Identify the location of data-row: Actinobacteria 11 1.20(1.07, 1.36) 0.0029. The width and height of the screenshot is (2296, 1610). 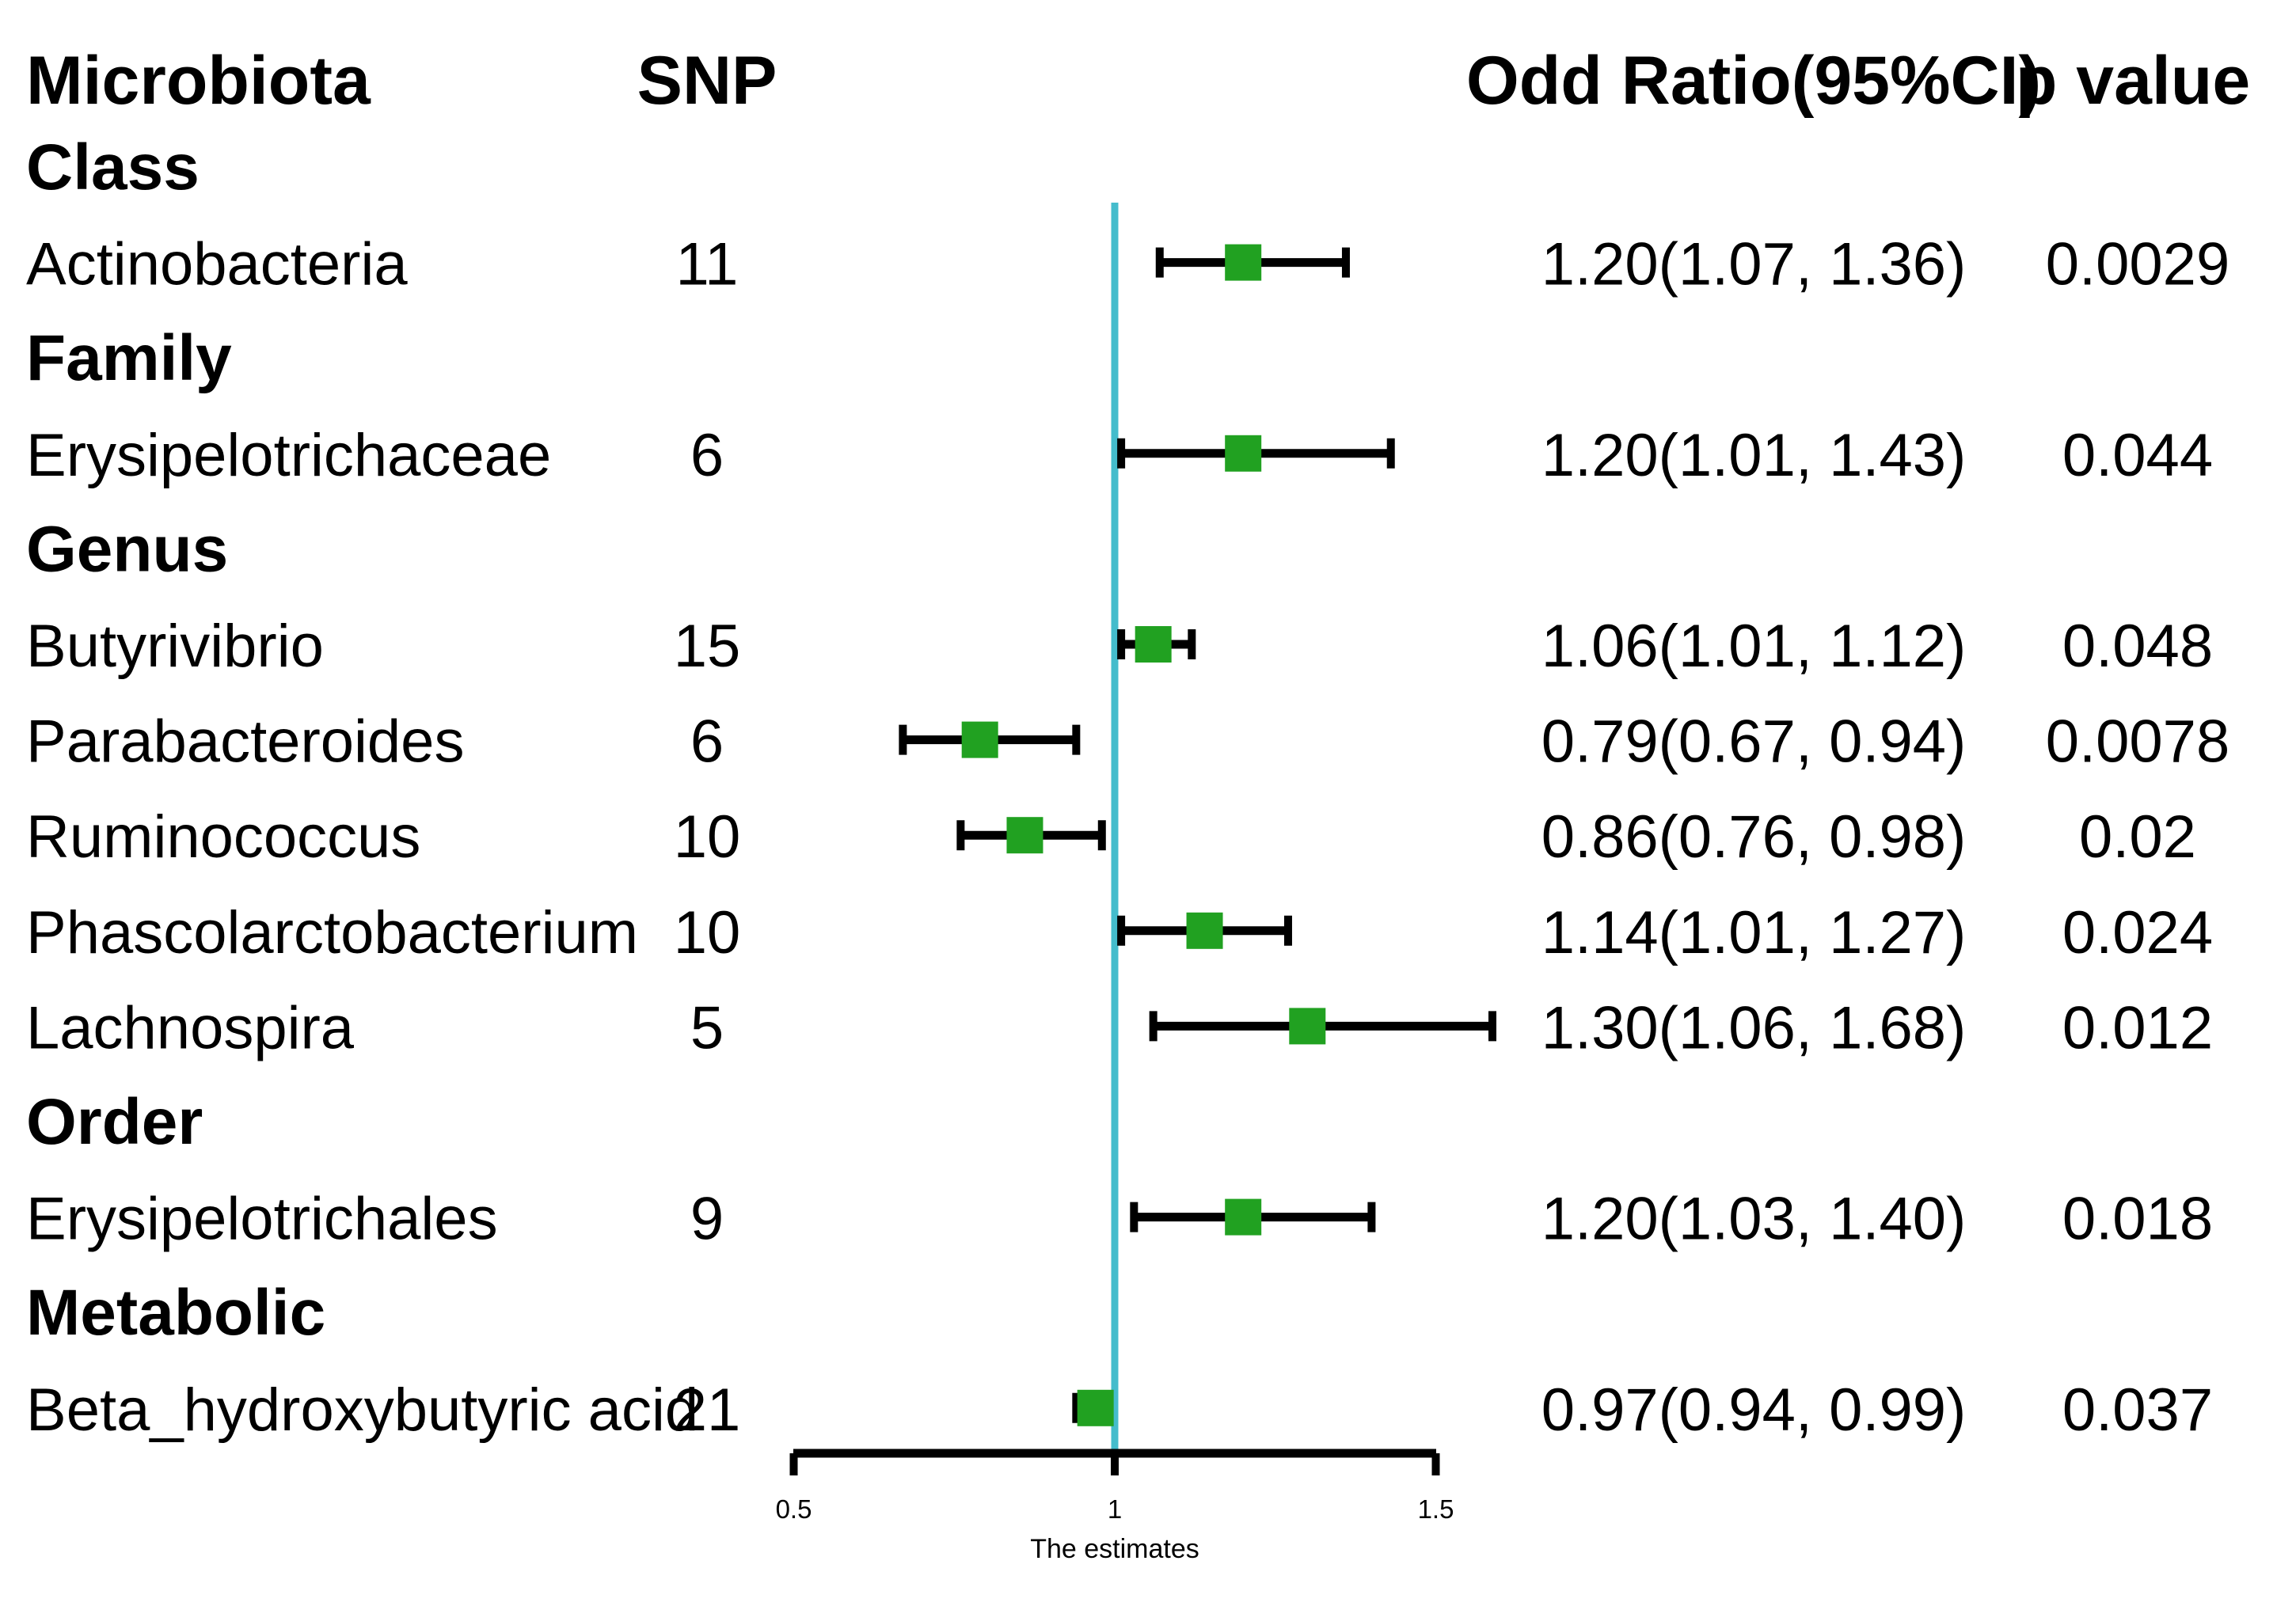
(1127, 265).